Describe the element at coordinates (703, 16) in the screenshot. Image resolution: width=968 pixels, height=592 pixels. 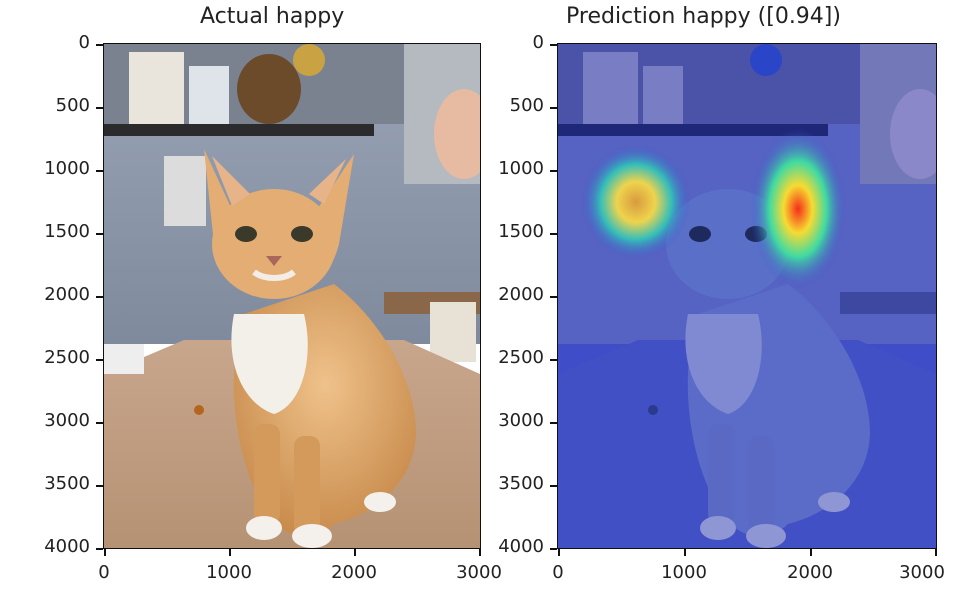
I see `right-panel-title: Prediction happy ([0.94])` at that location.